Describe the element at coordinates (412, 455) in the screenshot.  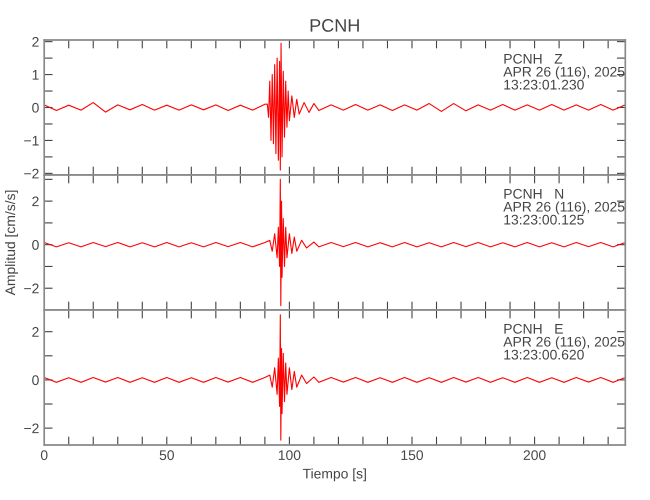
I see `x-tick-label: 150` at that location.